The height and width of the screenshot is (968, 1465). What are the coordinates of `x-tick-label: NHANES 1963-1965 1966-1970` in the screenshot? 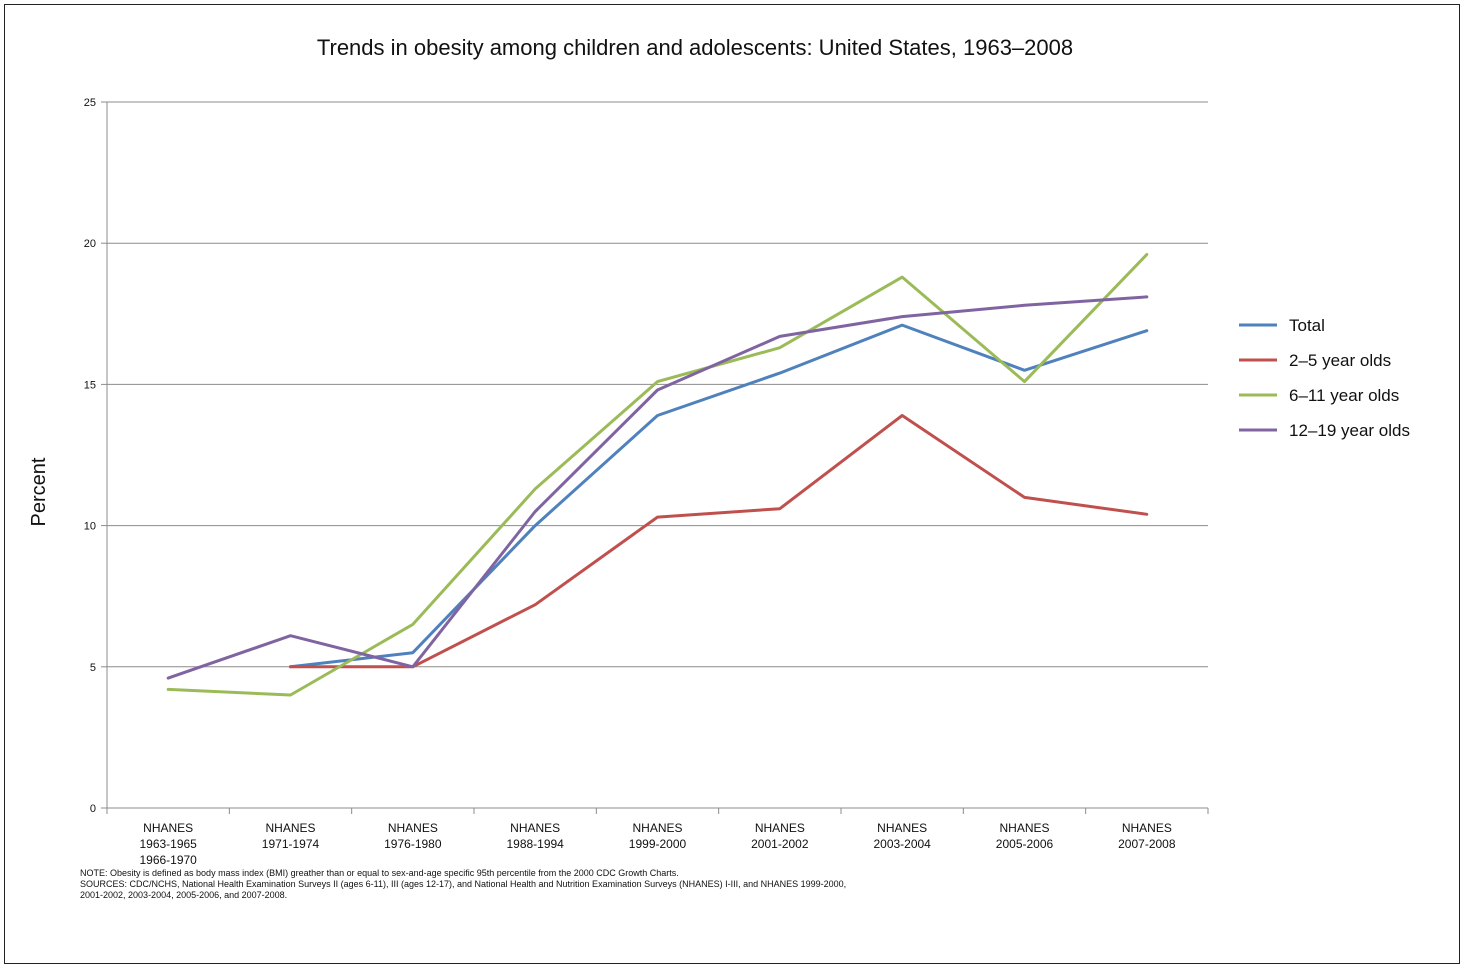 It's located at (168, 844).